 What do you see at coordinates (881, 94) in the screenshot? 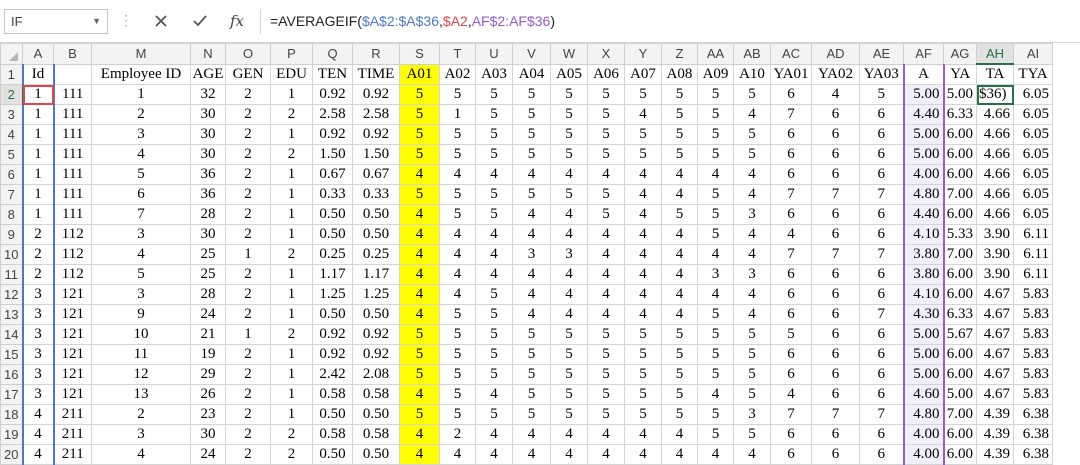
I see `cell-ae2: 5` at bounding box center [881, 94].